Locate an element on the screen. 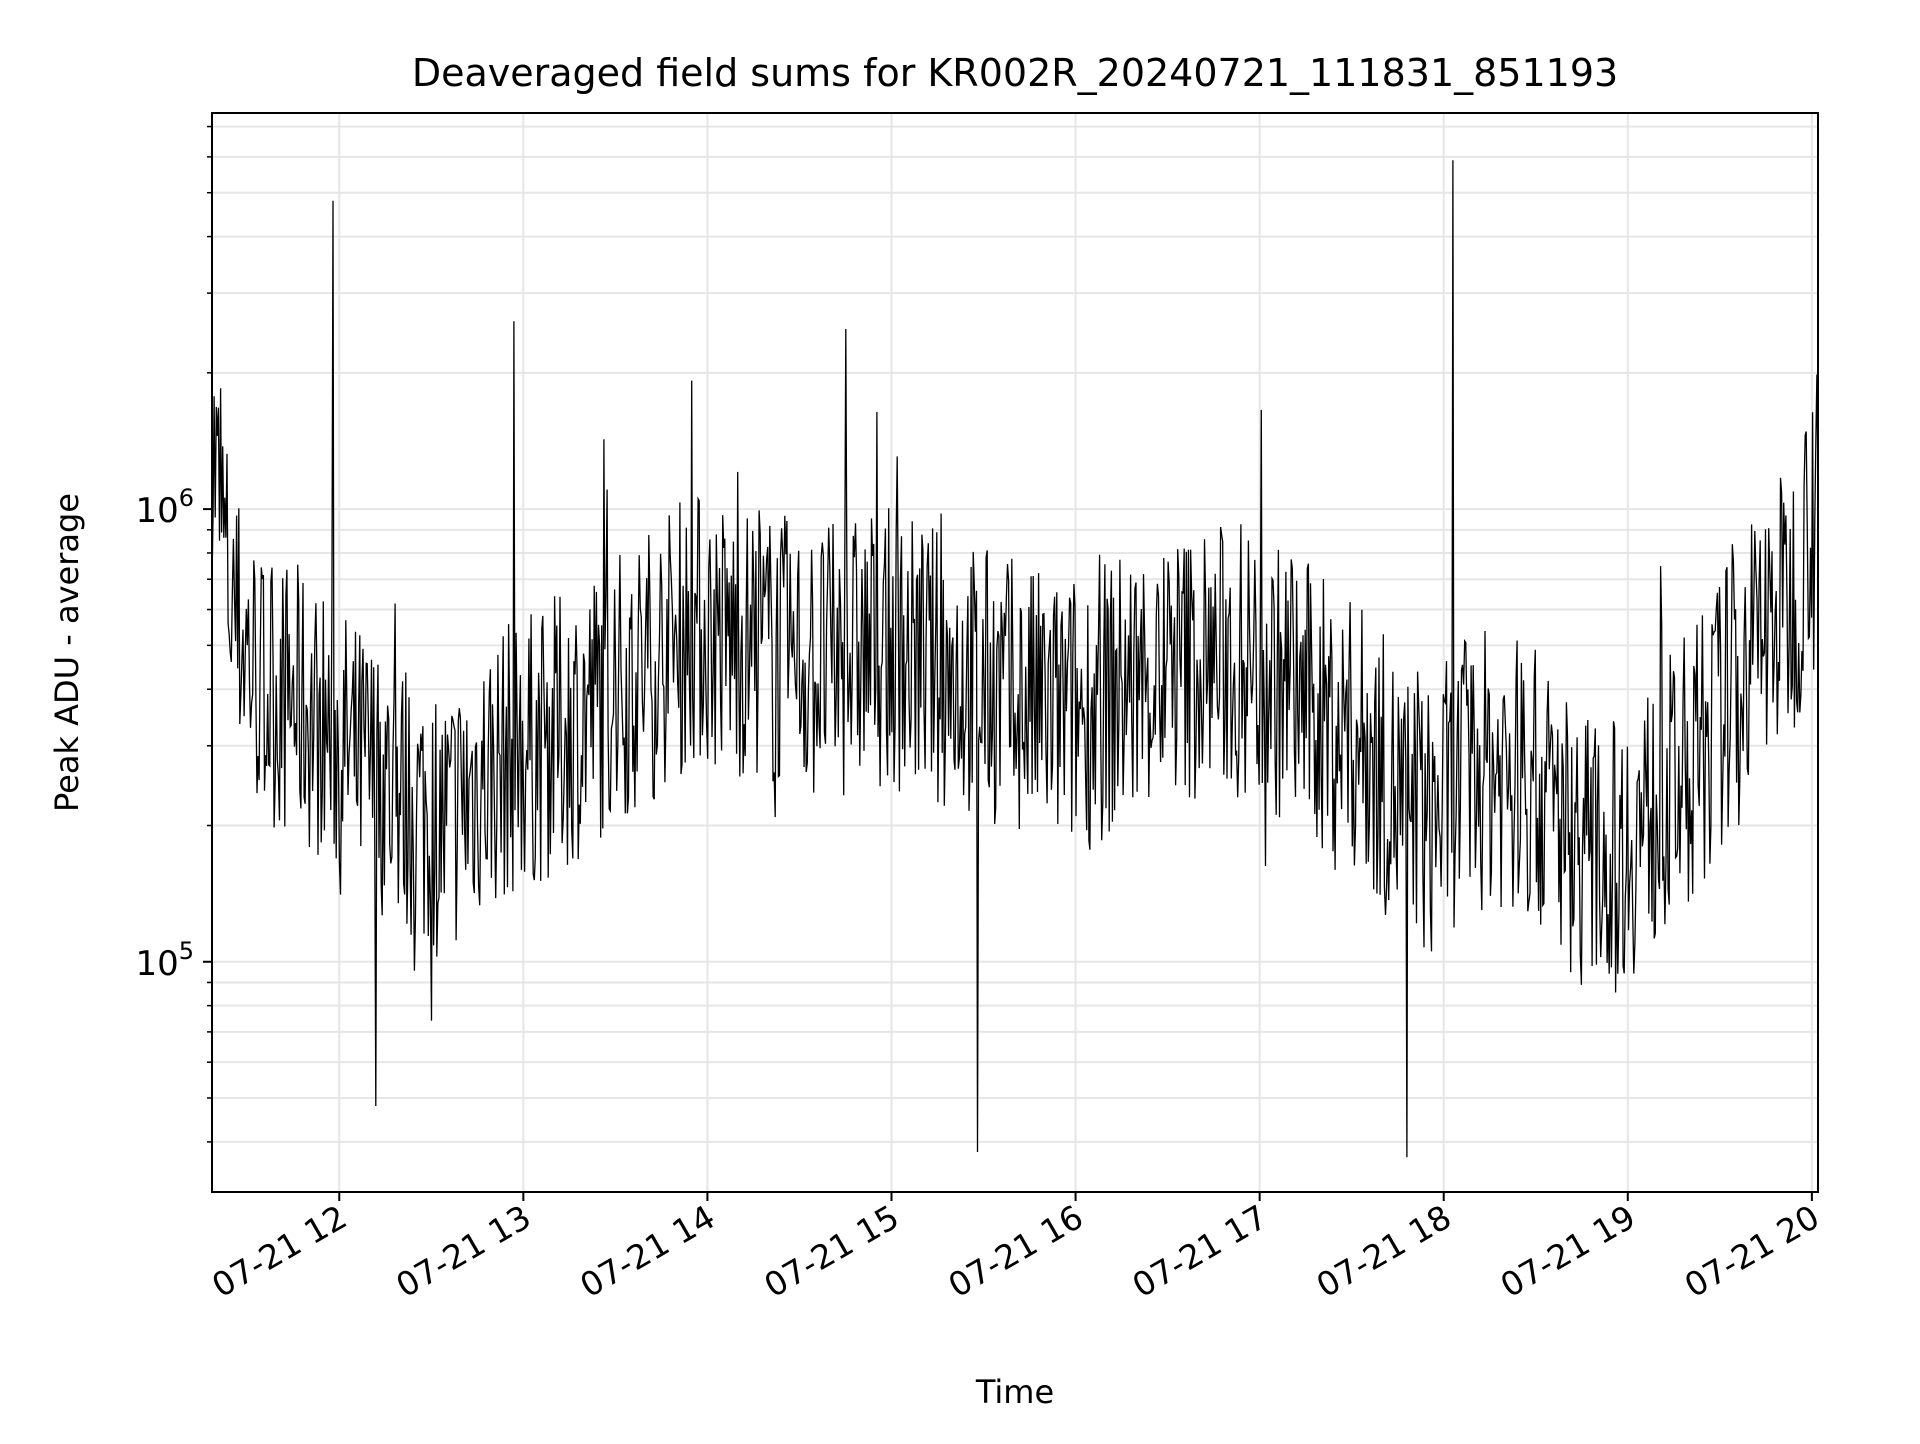  y-tick-label: 106 is located at coordinates (164, 507).